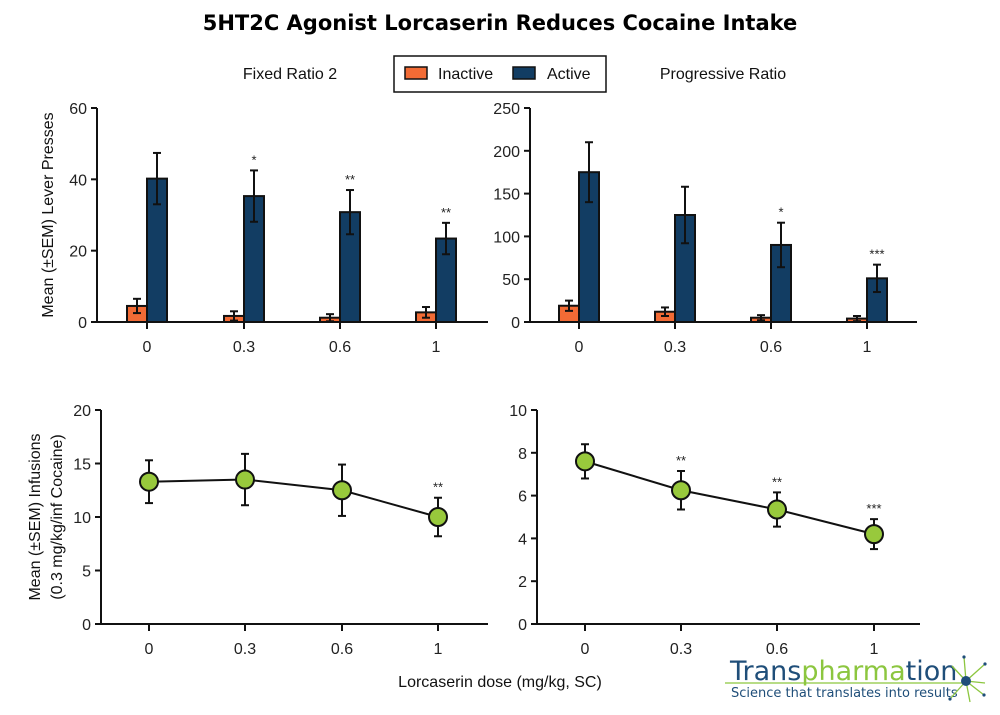 The height and width of the screenshot is (715, 1000). I want to click on legend: Inactive Active, so click(500, 74).